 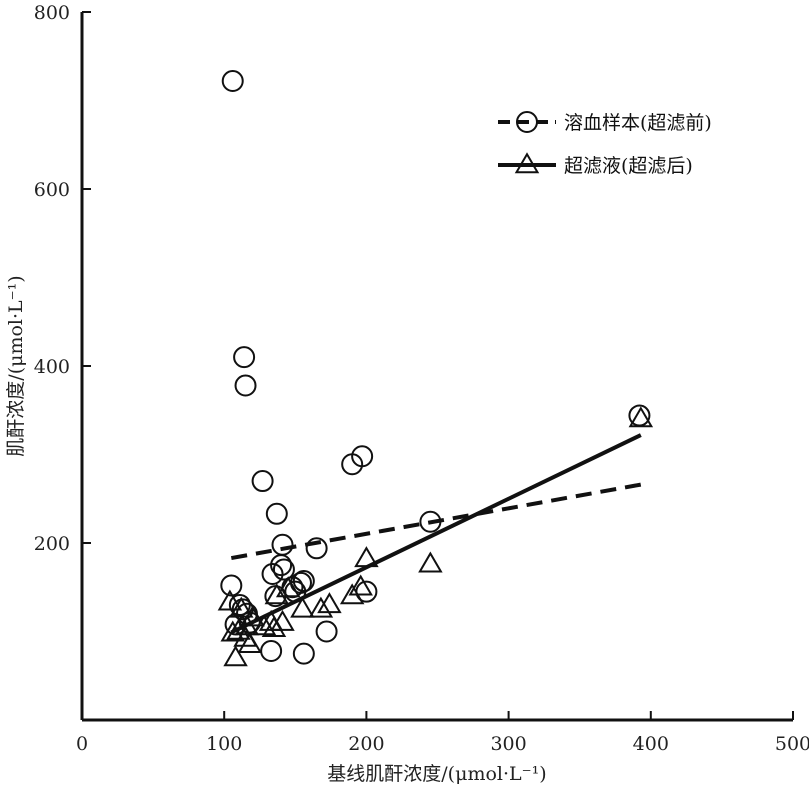 What do you see at coordinates (224, 744) in the screenshot?
I see `x-tick-label: 100` at bounding box center [224, 744].